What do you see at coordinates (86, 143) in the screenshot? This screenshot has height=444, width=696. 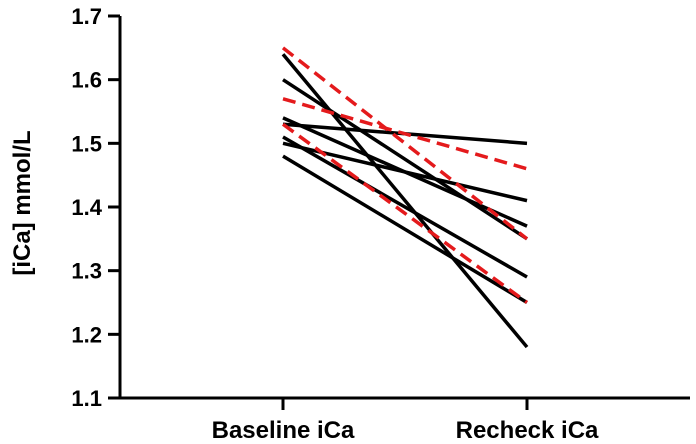 I see `y-tick-label: 1.5` at bounding box center [86, 143].